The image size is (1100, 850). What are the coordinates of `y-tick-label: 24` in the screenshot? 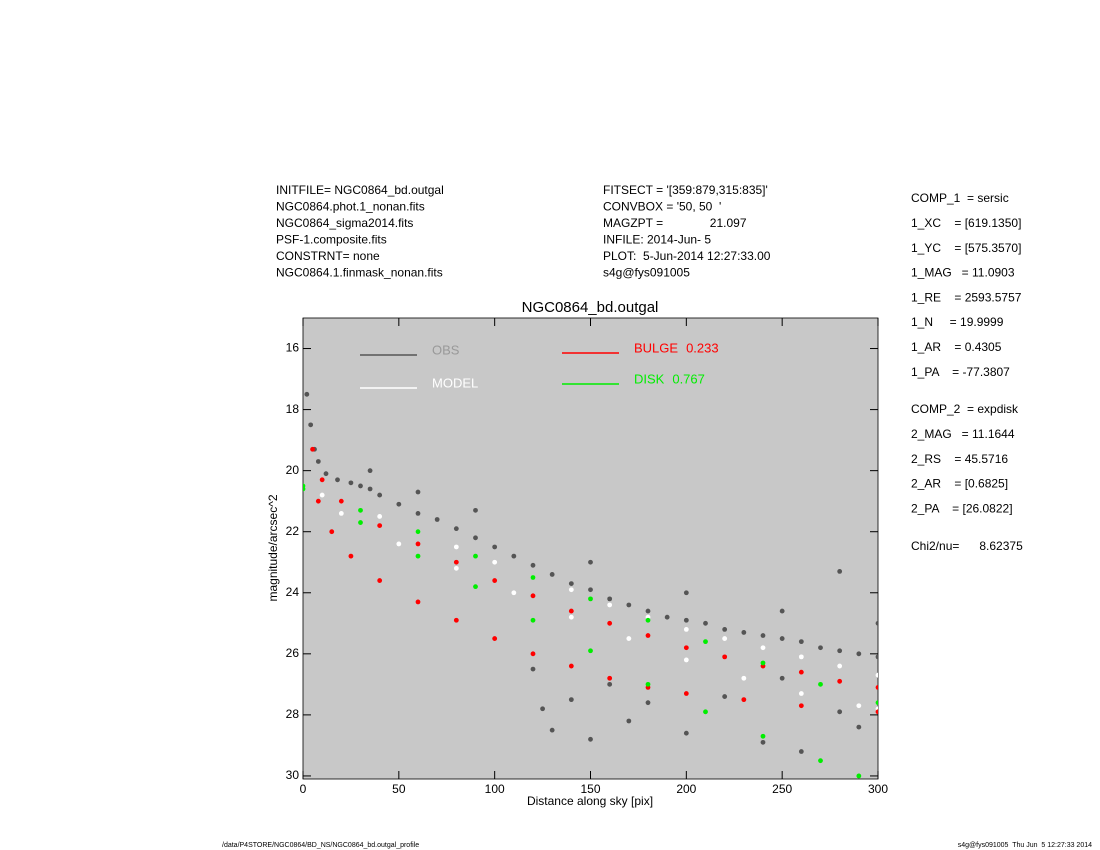 It's located at (293, 592).